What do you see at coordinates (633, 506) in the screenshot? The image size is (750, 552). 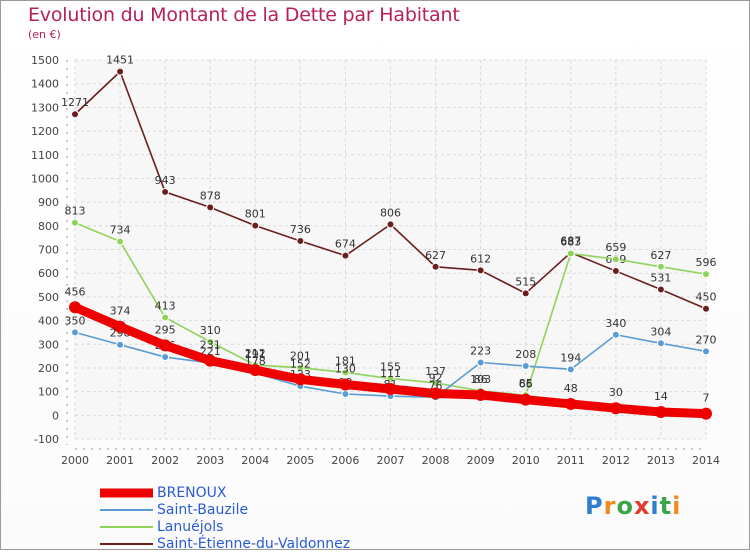 I see `proxiti-logo: Proxiti` at bounding box center [633, 506].